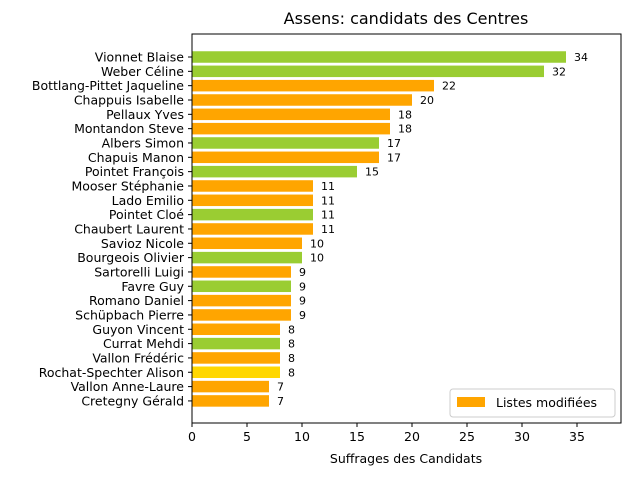 The image size is (640, 480). I want to click on y-tick-label: Sartorelli Luigi, so click(139, 271).